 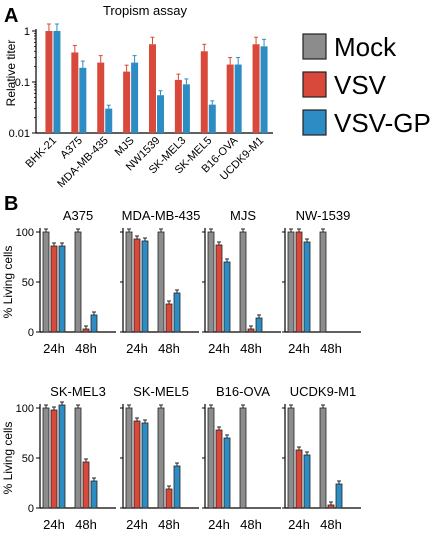 What do you see at coordinates (94, 494) in the screenshot?
I see `bar-sk-mel3-48h-vsv-gp` at bounding box center [94, 494].